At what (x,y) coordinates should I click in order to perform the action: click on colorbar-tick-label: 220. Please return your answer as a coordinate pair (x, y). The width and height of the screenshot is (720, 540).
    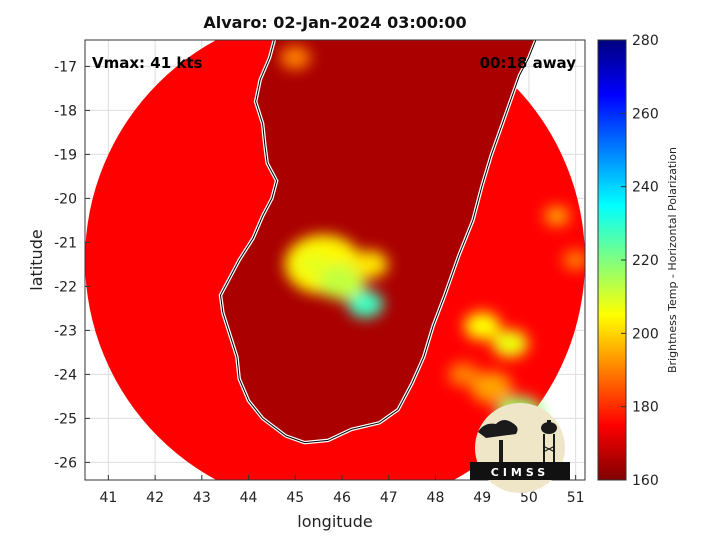
    Looking at the image, I should click on (645, 261).